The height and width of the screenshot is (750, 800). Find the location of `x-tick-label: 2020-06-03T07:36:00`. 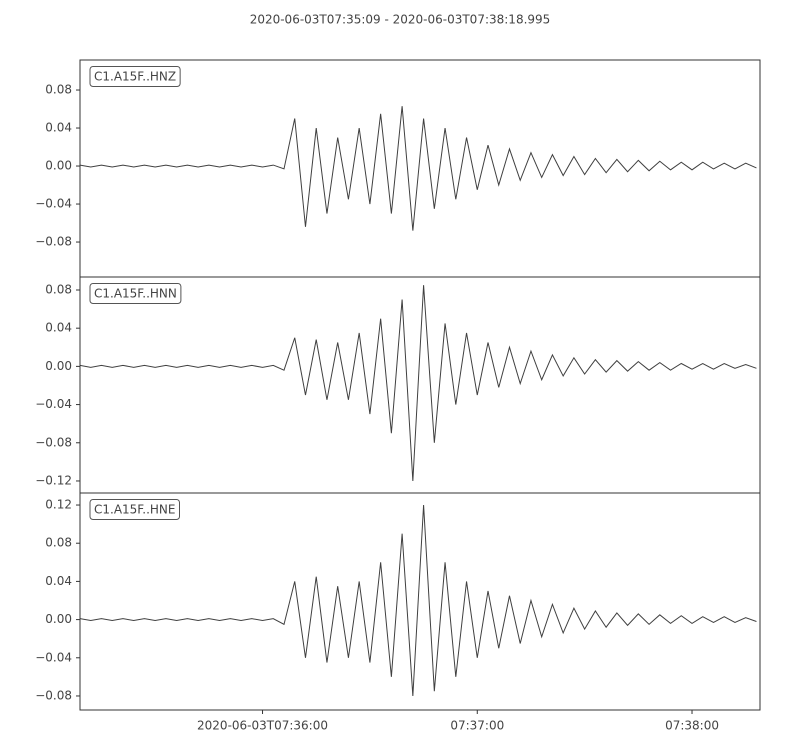

x-tick-label: 2020-06-03T07:36:00 is located at coordinates (262, 726).